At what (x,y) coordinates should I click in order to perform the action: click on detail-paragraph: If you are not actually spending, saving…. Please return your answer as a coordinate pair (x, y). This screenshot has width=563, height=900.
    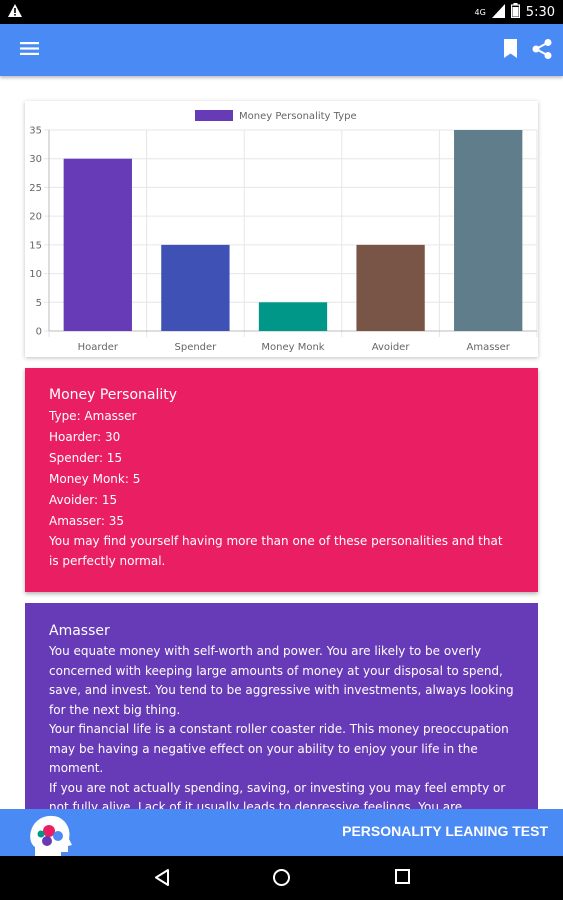
    Looking at the image, I should click on (277, 797).